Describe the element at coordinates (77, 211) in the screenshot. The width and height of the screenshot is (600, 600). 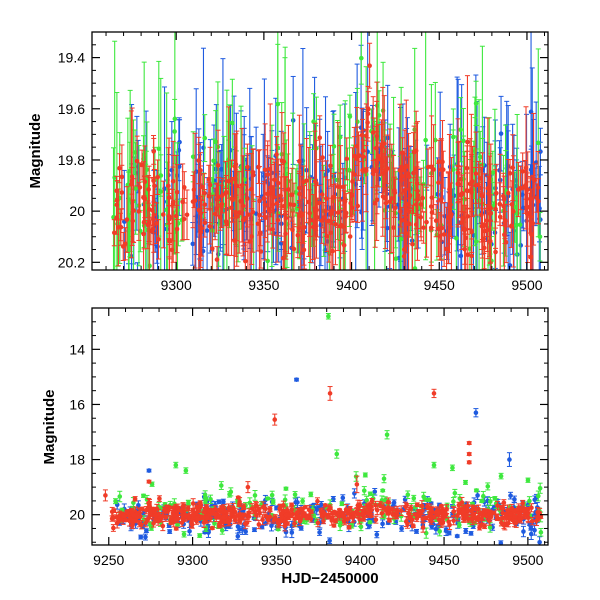
I see `y-tick-label: 20` at that location.